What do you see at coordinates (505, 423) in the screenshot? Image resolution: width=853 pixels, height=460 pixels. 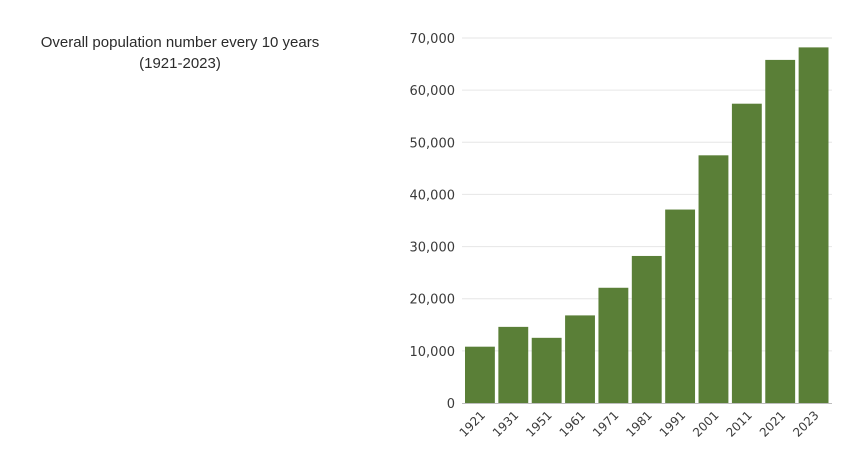 I see `x-tick-label: 1931` at bounding box center [505, 423].